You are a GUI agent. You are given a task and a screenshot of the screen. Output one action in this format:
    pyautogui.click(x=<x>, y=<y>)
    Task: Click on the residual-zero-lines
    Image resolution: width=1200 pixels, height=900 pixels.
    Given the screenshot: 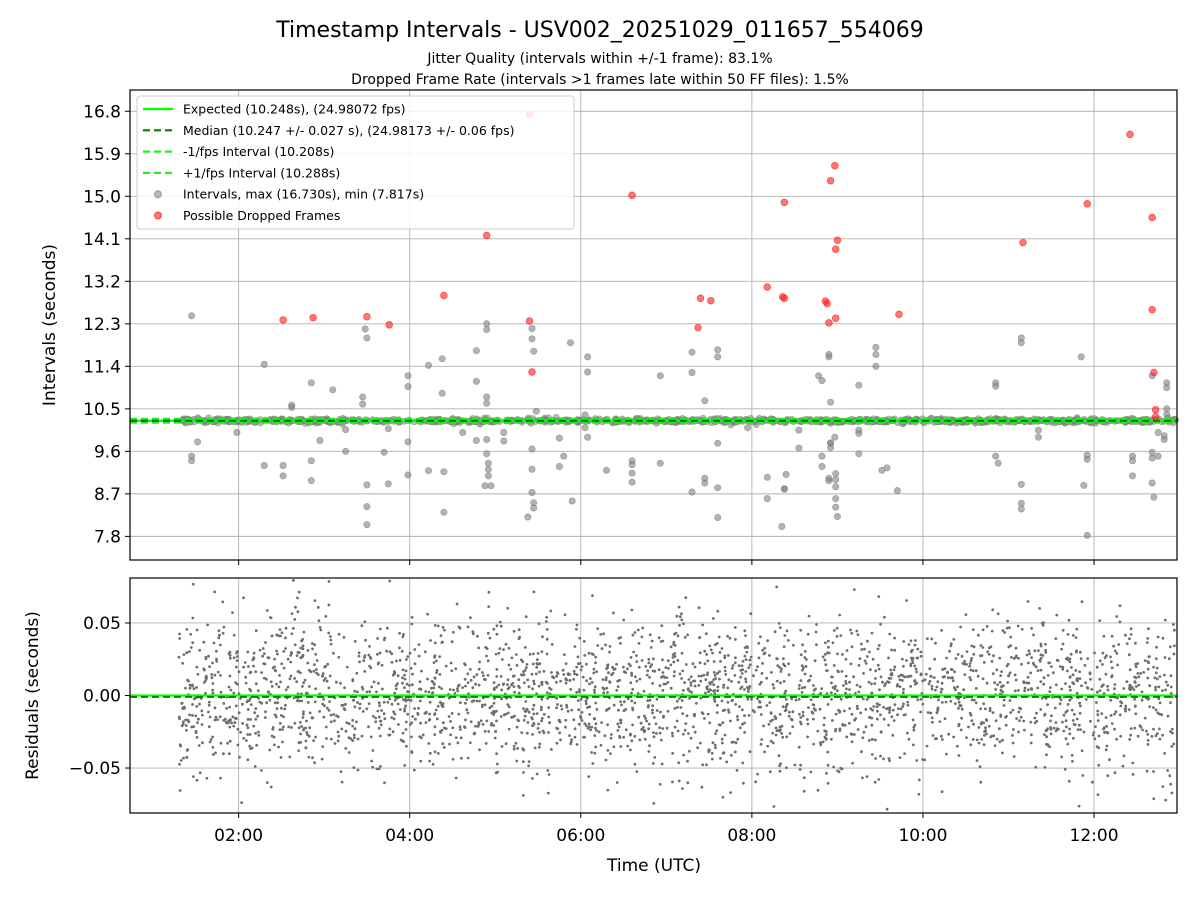 What is the action you would take?
    pyautogui.click(x=653, y=696)
    